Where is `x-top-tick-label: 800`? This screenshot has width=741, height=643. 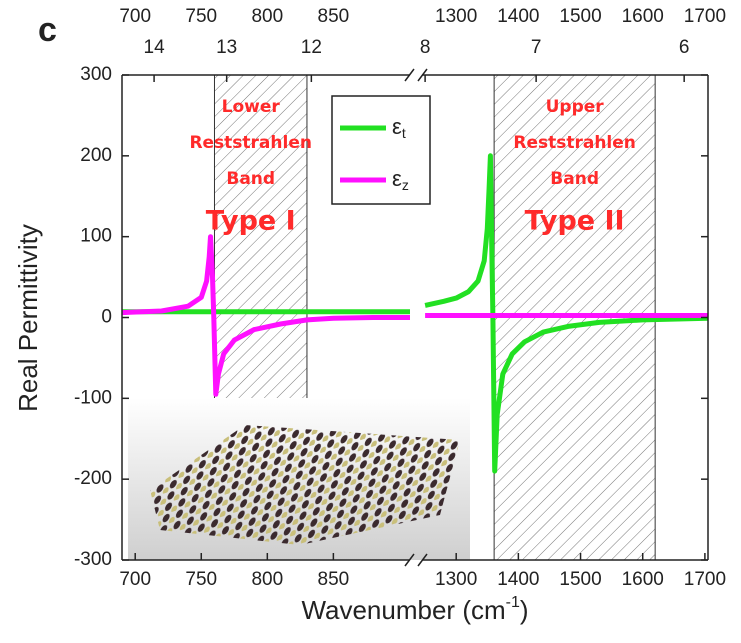 x-top-tick-label: 800 is located at coordinates (267, 16).